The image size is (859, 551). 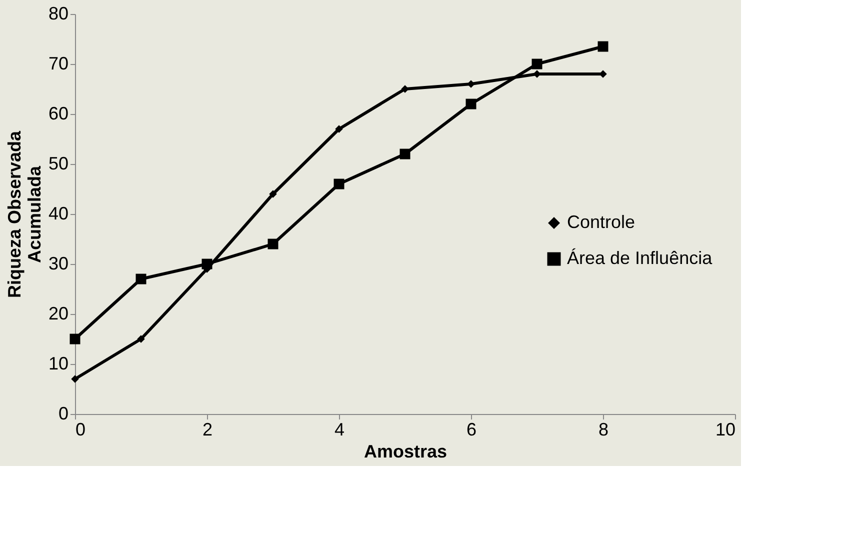 I want to click on x-tick-label: 8, so click(x=603, y=430).